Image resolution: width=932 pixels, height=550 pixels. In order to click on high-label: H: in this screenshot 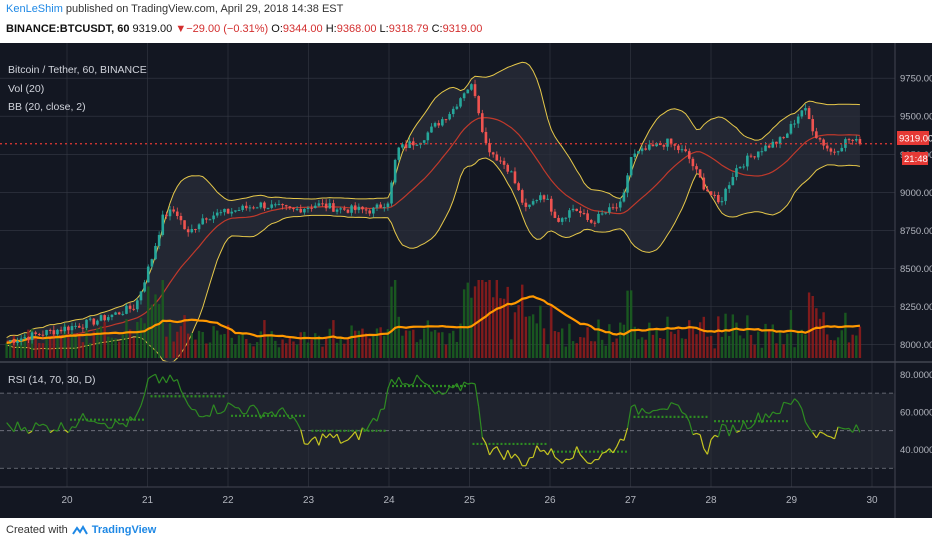, I will do `click(331, 29)`.